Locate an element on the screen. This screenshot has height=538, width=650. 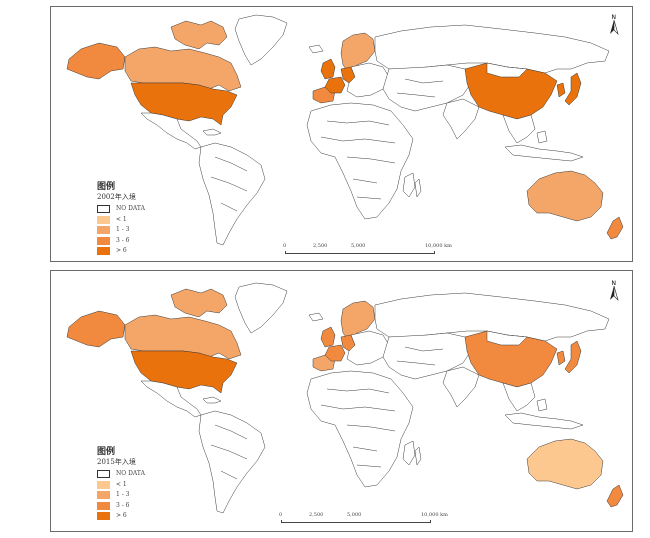
legend-subtitle: 2002年入境 is located at coordinates (116, 197).